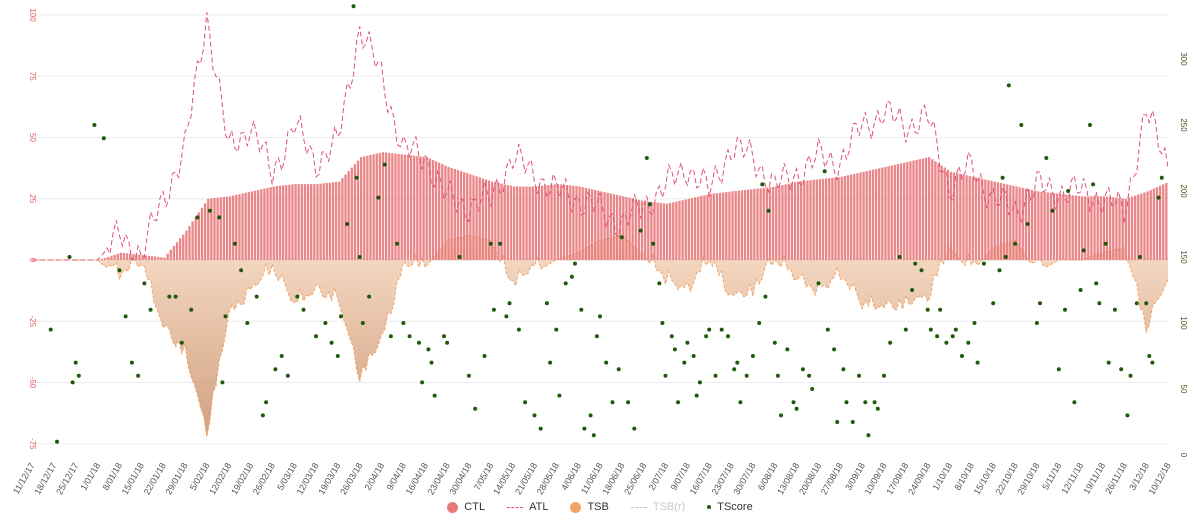 Image resolution: width=1200 pixels, height=521 pixels. What do you see at coordinates (484, 476) in the screenshot?
I see `x-tick-label: 7/05/18` at bounding box center [484, 476].